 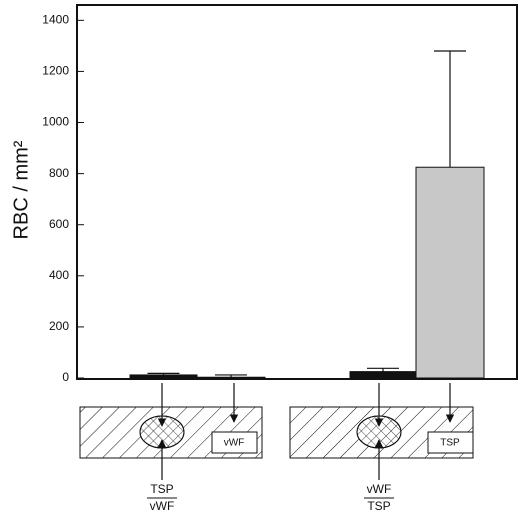 What do you see at coordinates (379, 489) in the screenshot?
I see `numerator: vWF` at bounding box center [379, 489].